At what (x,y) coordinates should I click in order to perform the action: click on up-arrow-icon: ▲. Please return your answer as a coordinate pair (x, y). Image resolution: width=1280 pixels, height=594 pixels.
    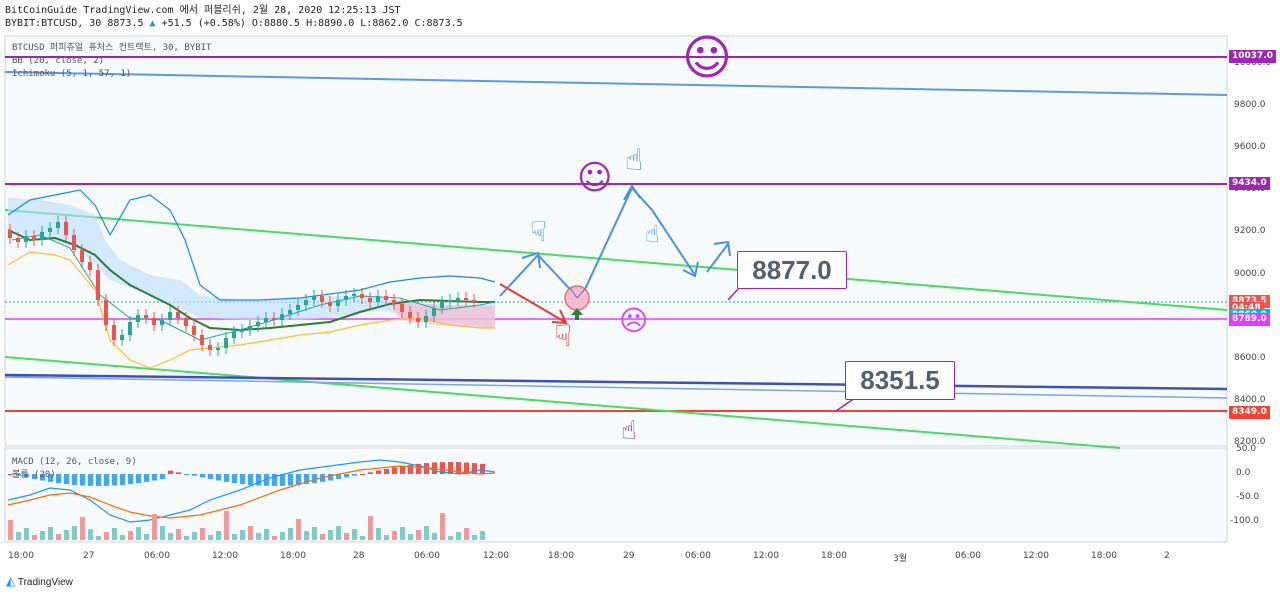
    Looking at the image, I should click on (152, 23).